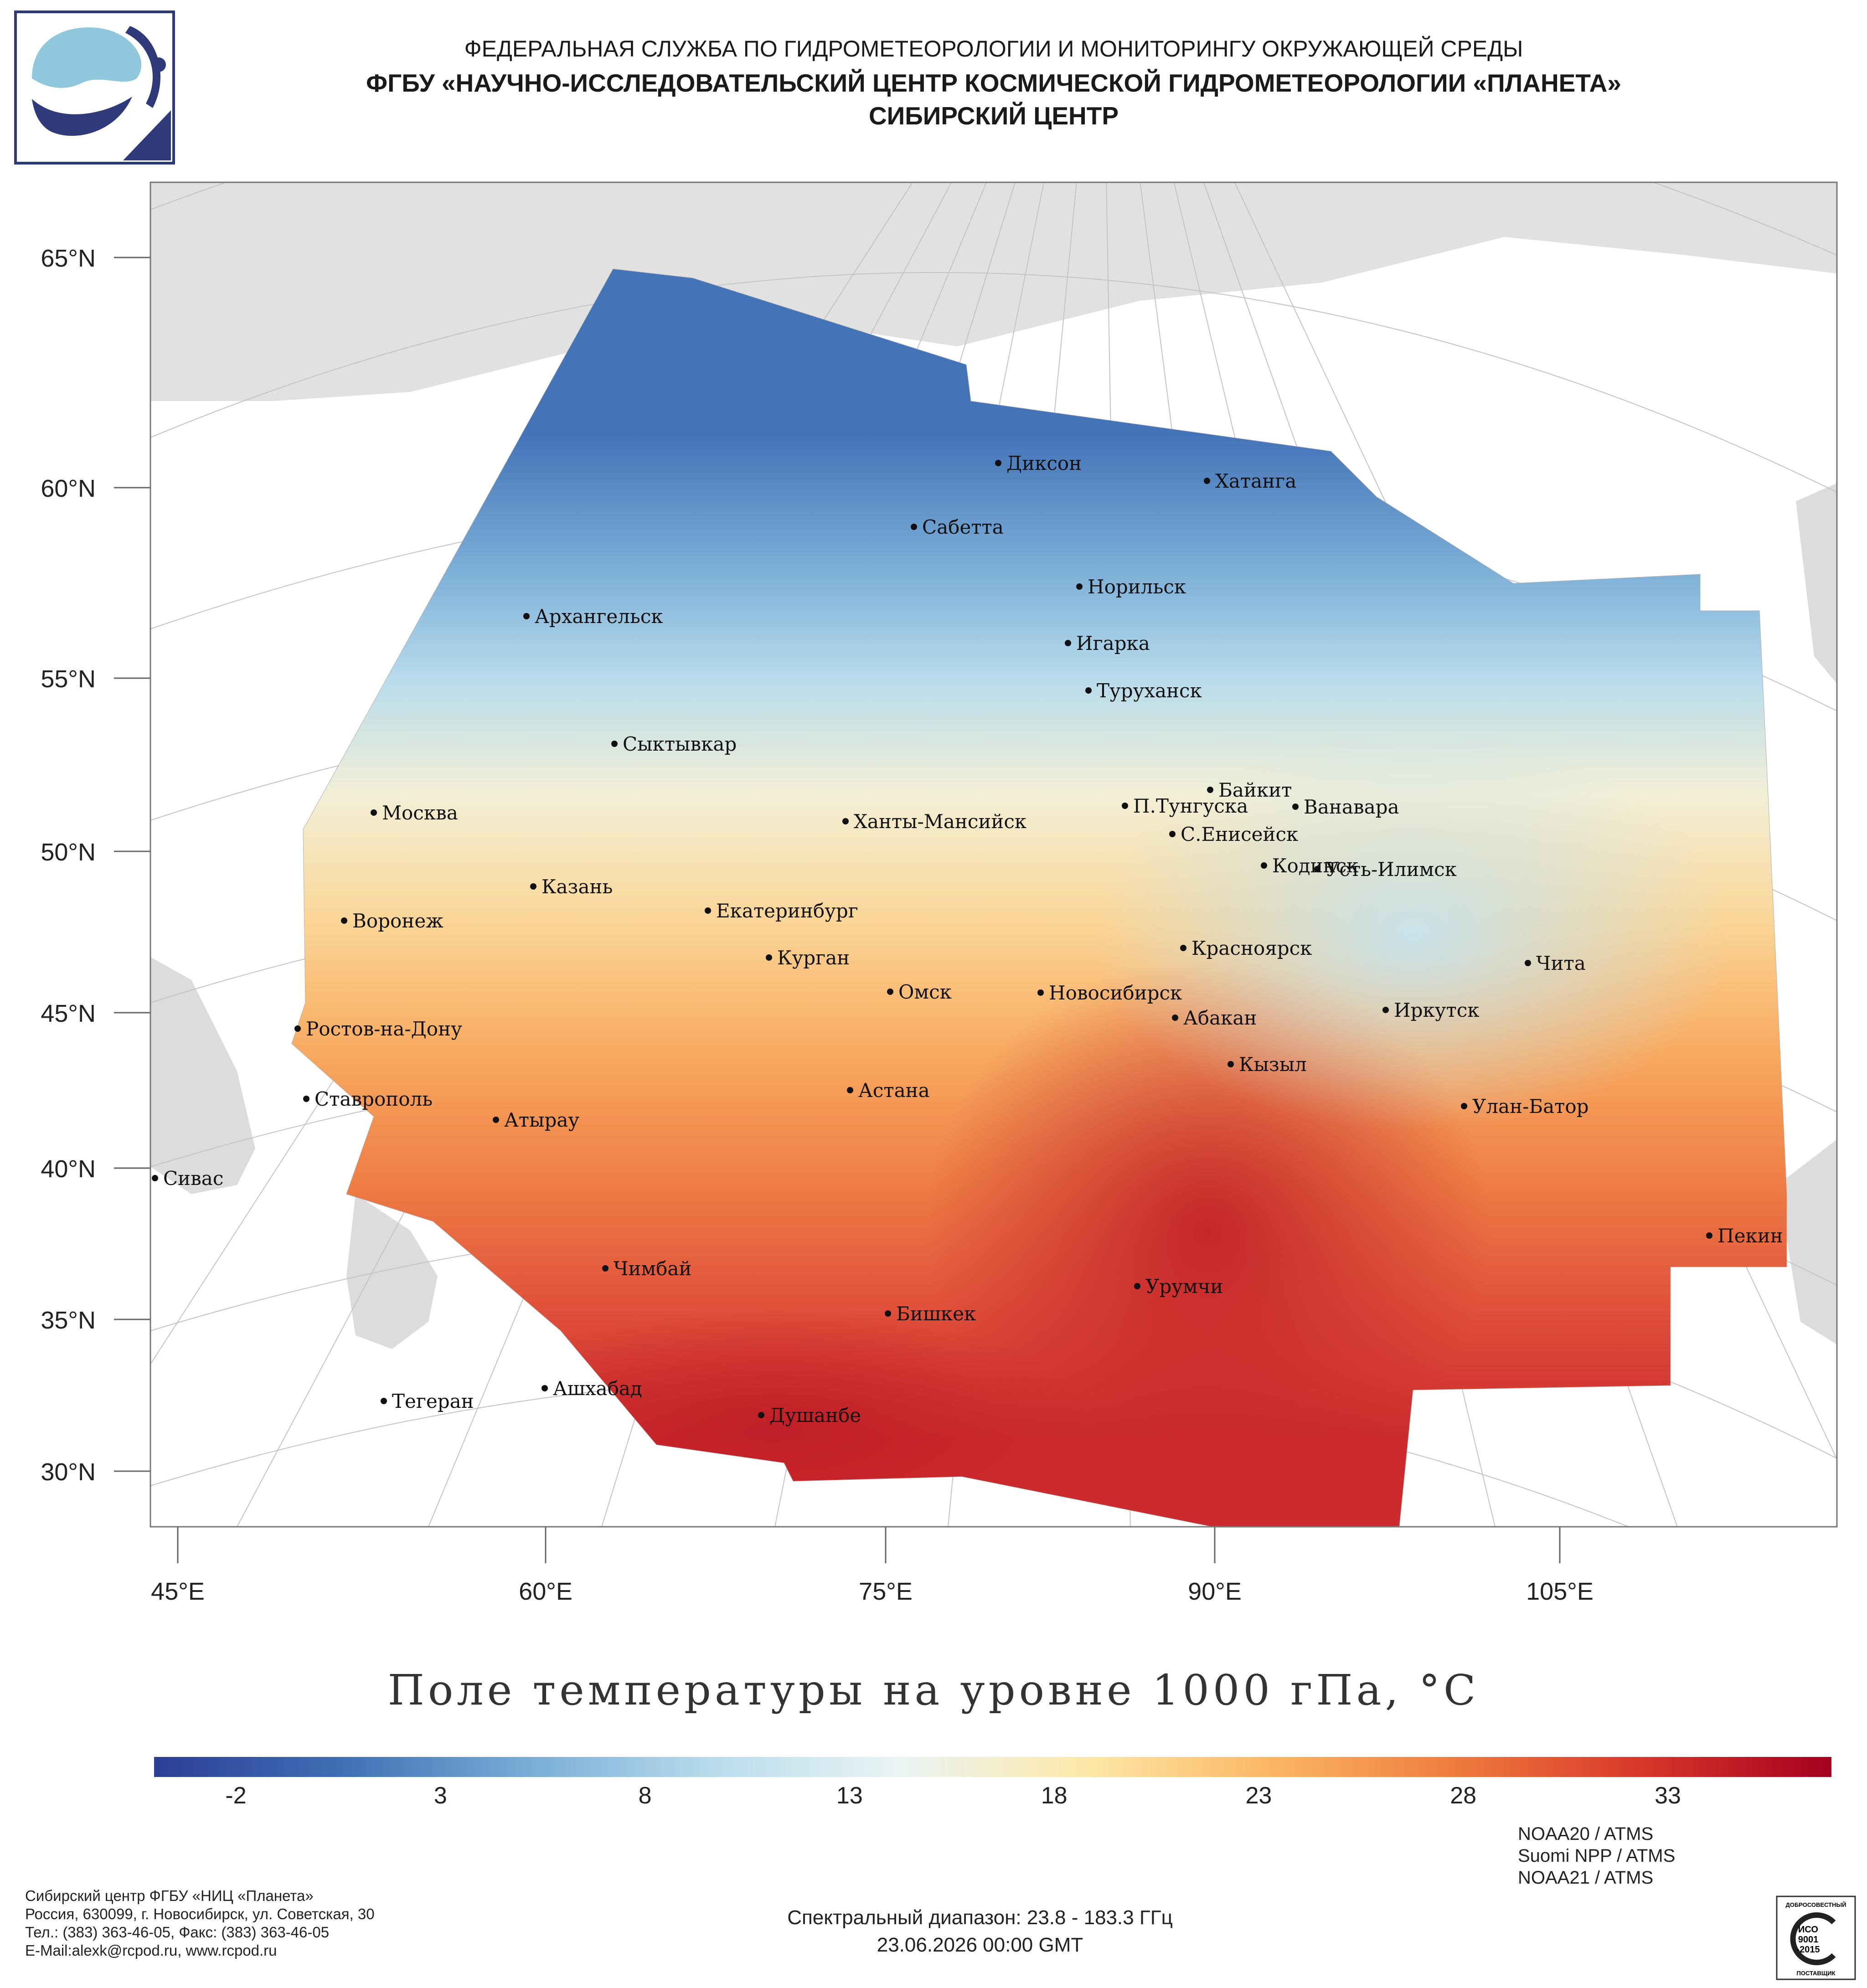 The width and height of the screenshot is (1867, 1988). What do you see at coordinates (980, 1918) in the screenshot?
I see `spectral-range: Спектральный диапазон: 23.8 - 183.3 ГГц` at bounding box center [980, 1918].